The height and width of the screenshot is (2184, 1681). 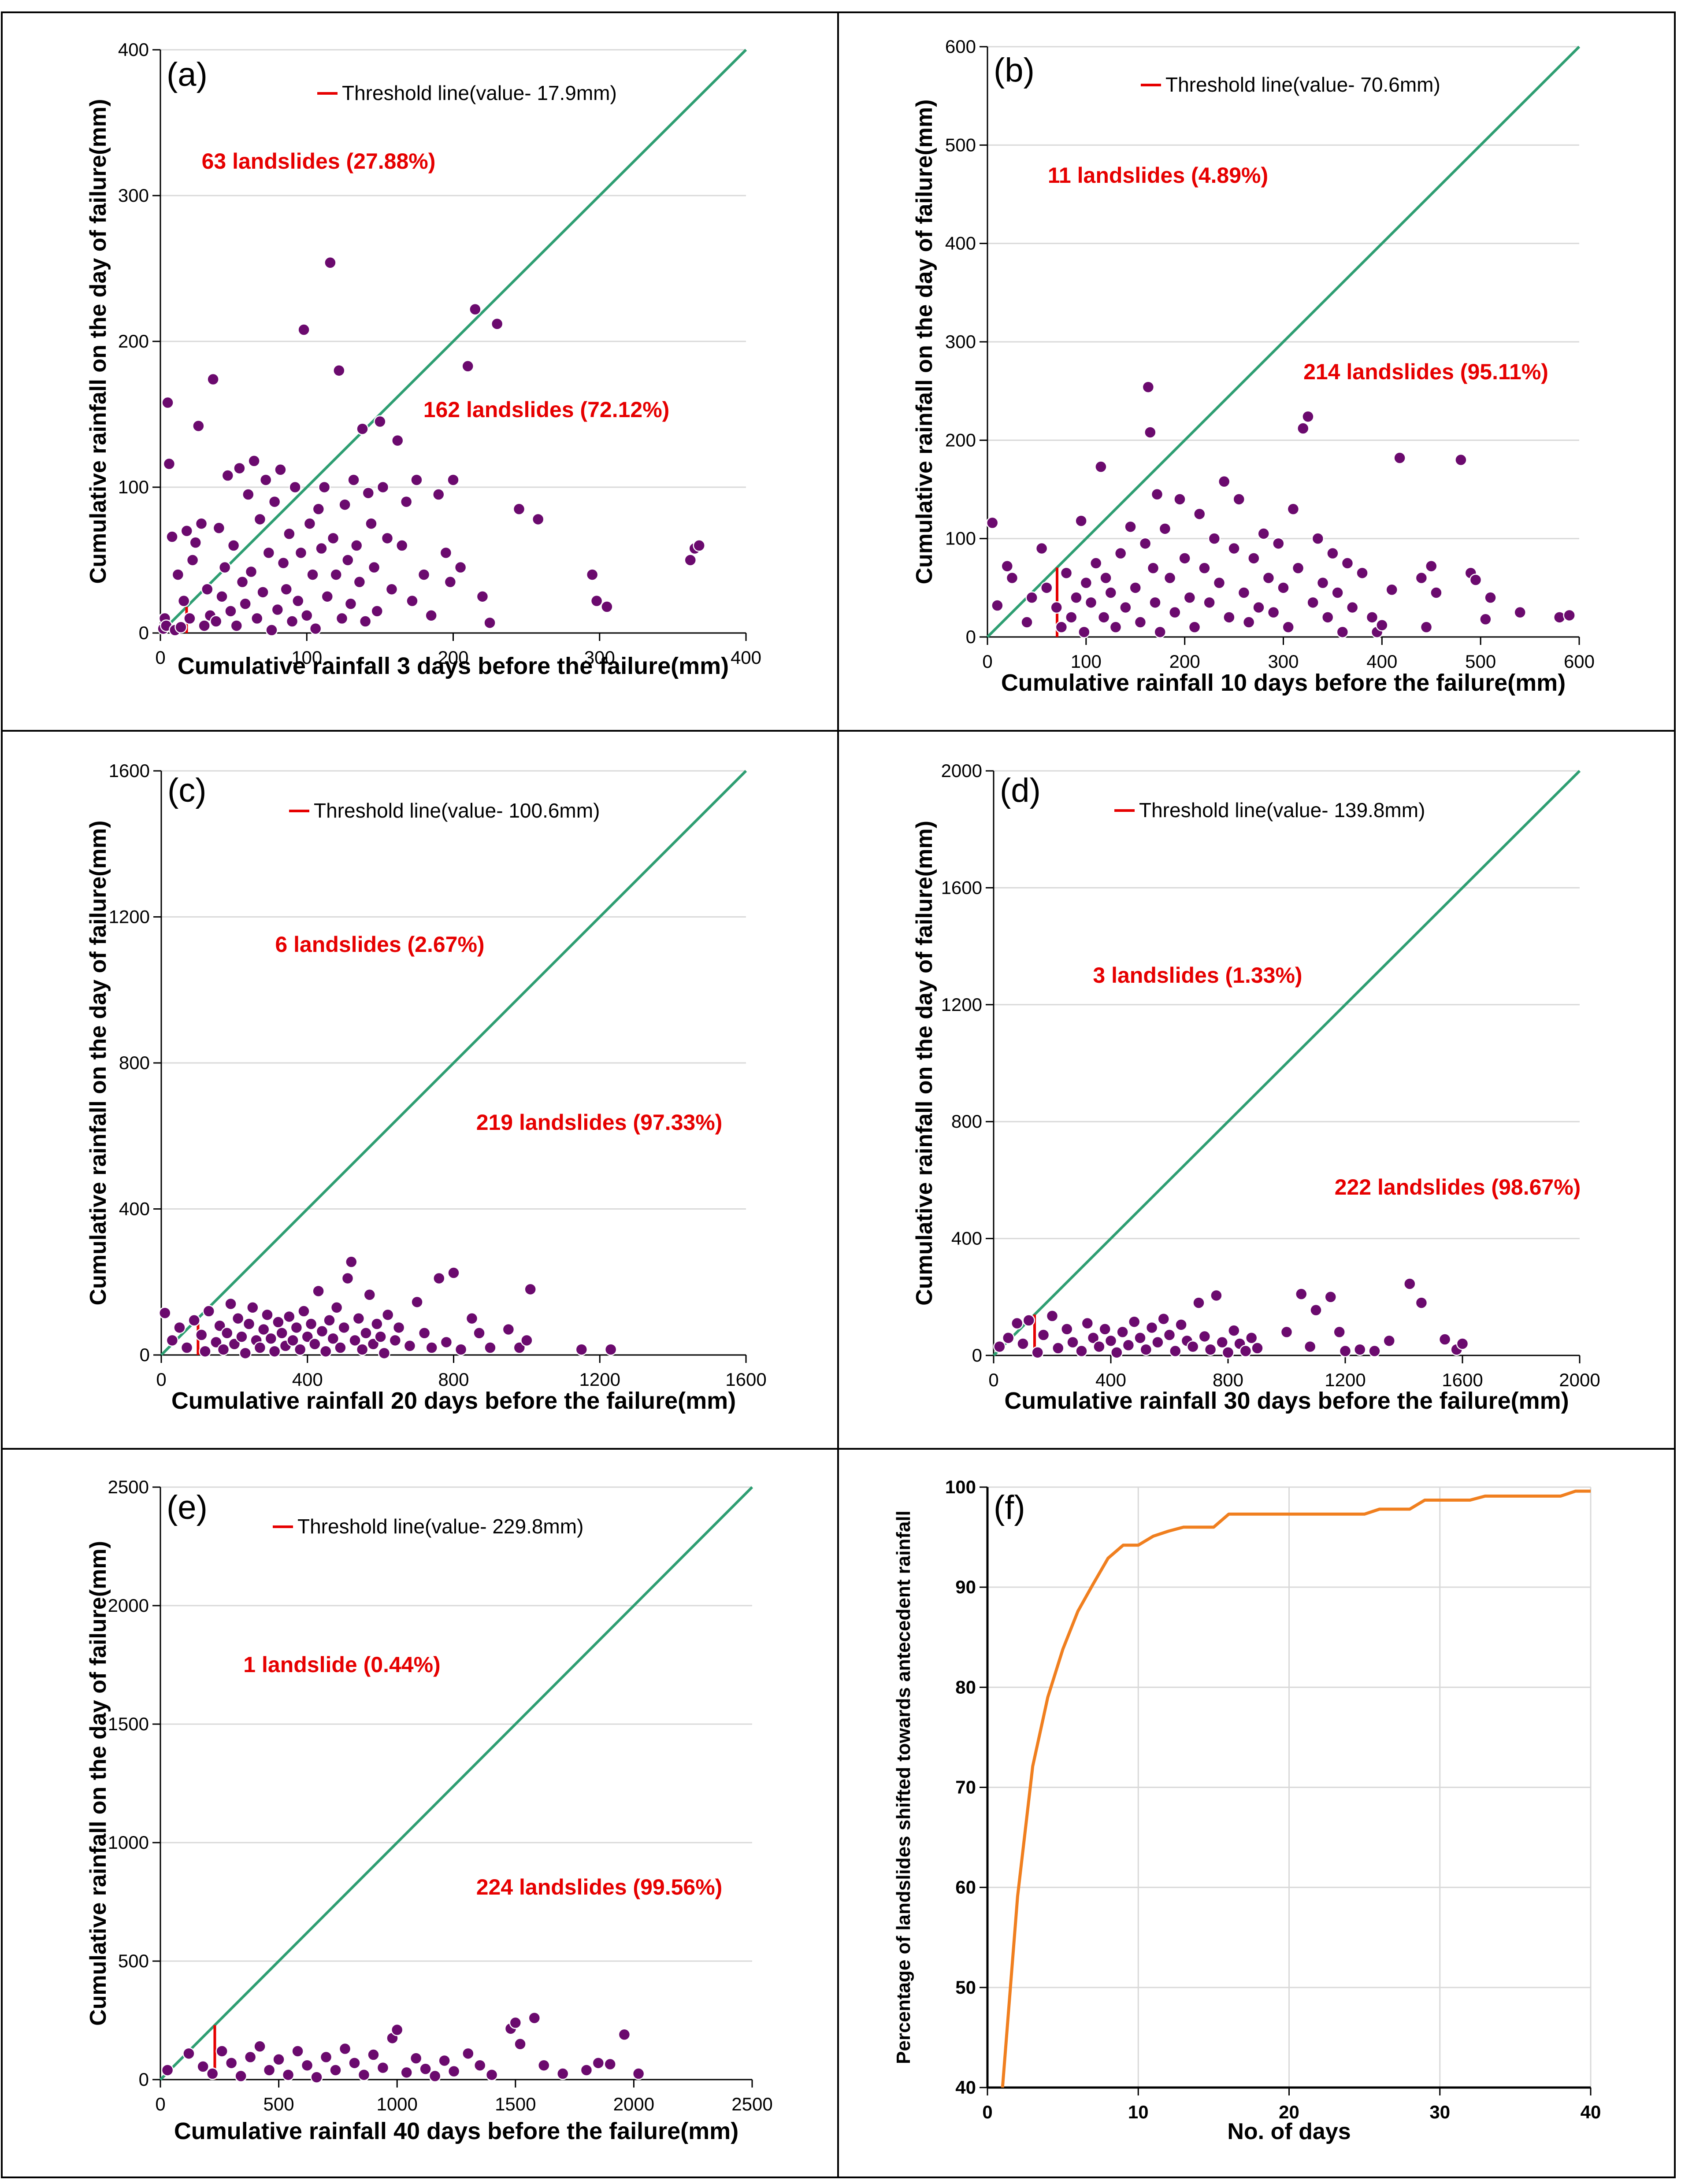 What do you see at coordinates (599, 1887) in the screenshot?
I see `annotation-below-line: 224 landslides (99.56%)` at bounding box center [599, 1887].